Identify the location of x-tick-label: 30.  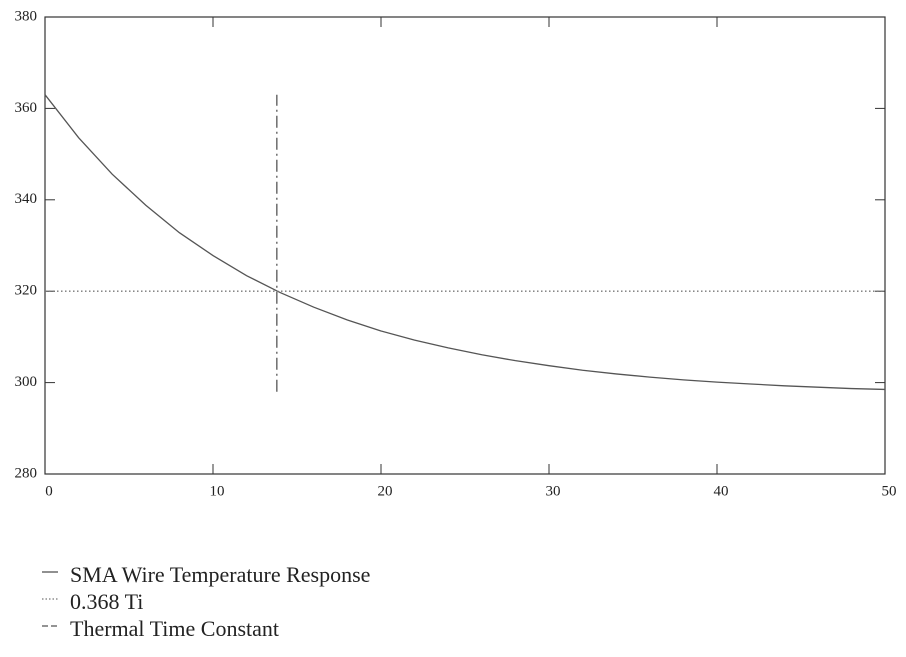
(553, 491).